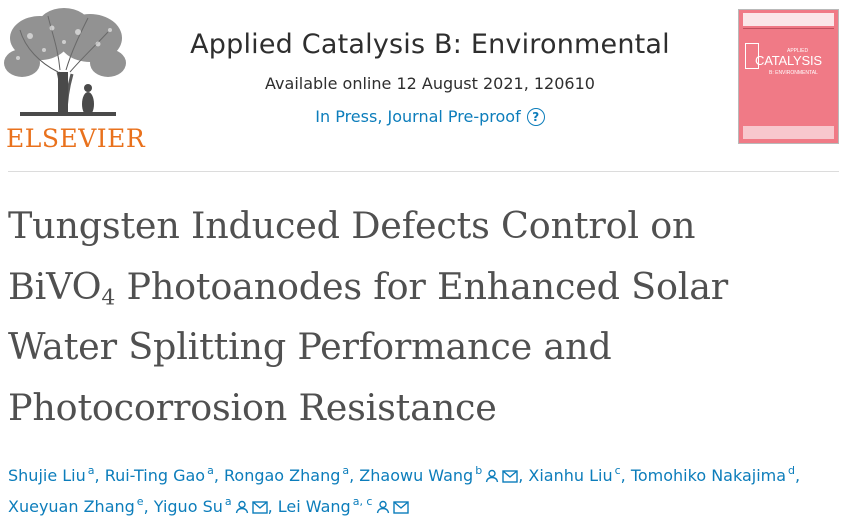 Image resolution: width=849 pixels, height=532 pixels. I want to click on elsevier-wordmark: ELSEVIER, so click(76, 138).